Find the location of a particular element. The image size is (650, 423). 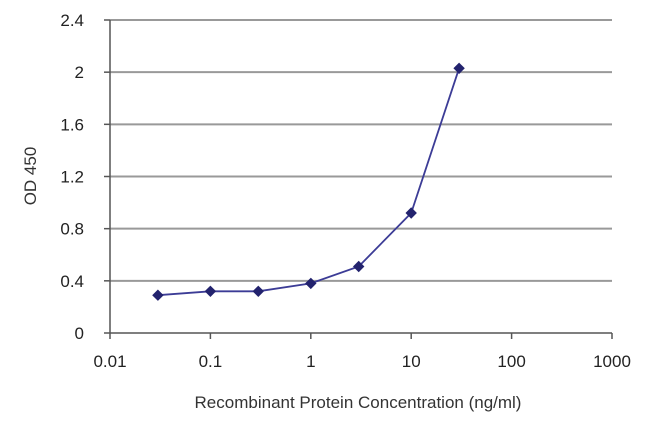

x-tick-label: 0.01 is located at coordinates (109, 361).